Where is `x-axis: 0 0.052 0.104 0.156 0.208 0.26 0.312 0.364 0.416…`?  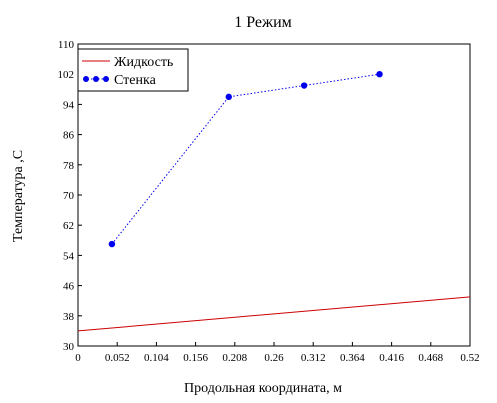 x-axis: 0 0.052 0.104 0.156 0.208 0.26 0.312 0.364 0.416… is located at coordinates (277, 353).